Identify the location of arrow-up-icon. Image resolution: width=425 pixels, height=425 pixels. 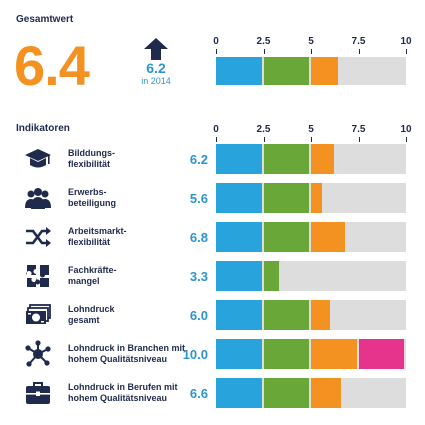
(156, 49).